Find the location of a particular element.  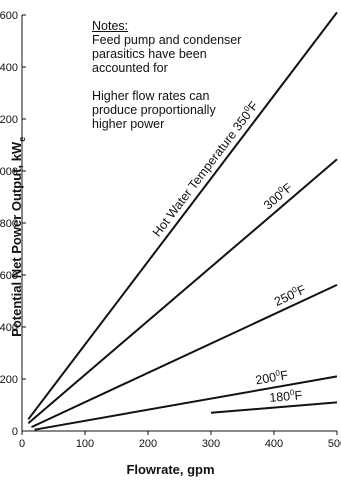

series-label-4: 2000F is located at coordinates (271, 377).